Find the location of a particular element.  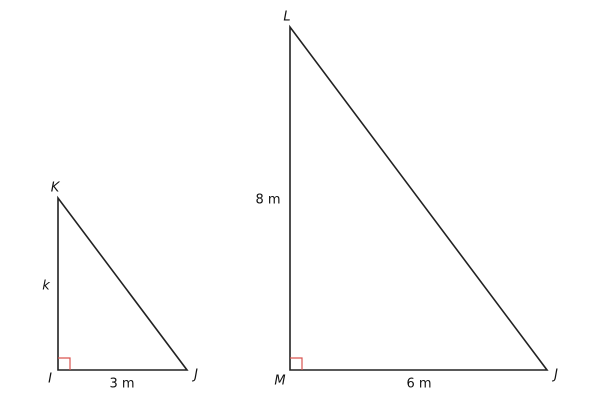

side-label: k is located at coordinates (46, 286).